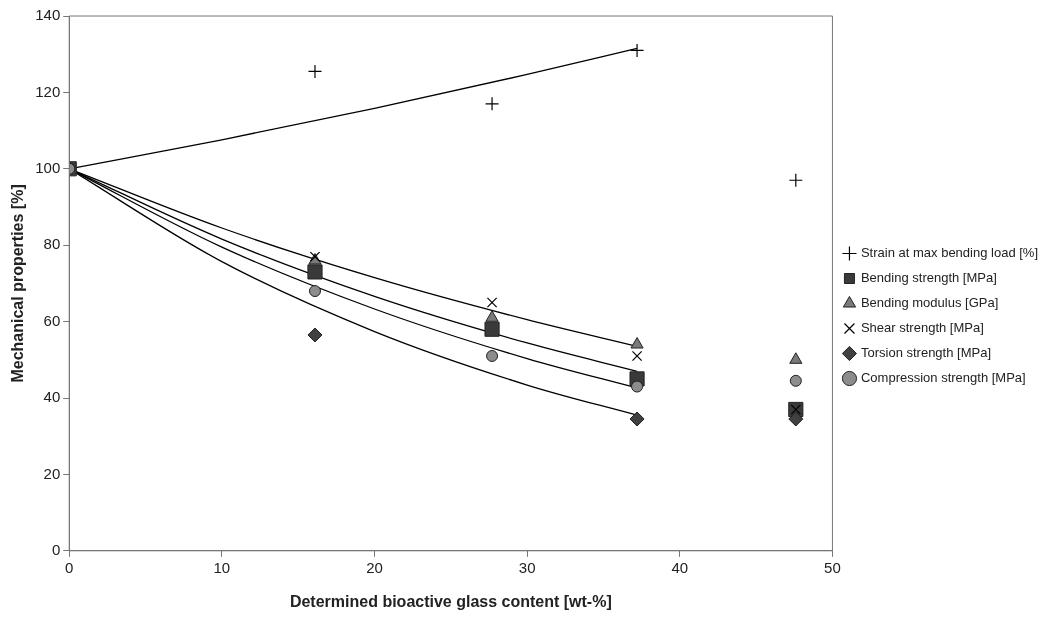 Image resolution: width=1058 pixels, height=621 pixels. I want to click on x-tick-label: 20, so click(374, 567).